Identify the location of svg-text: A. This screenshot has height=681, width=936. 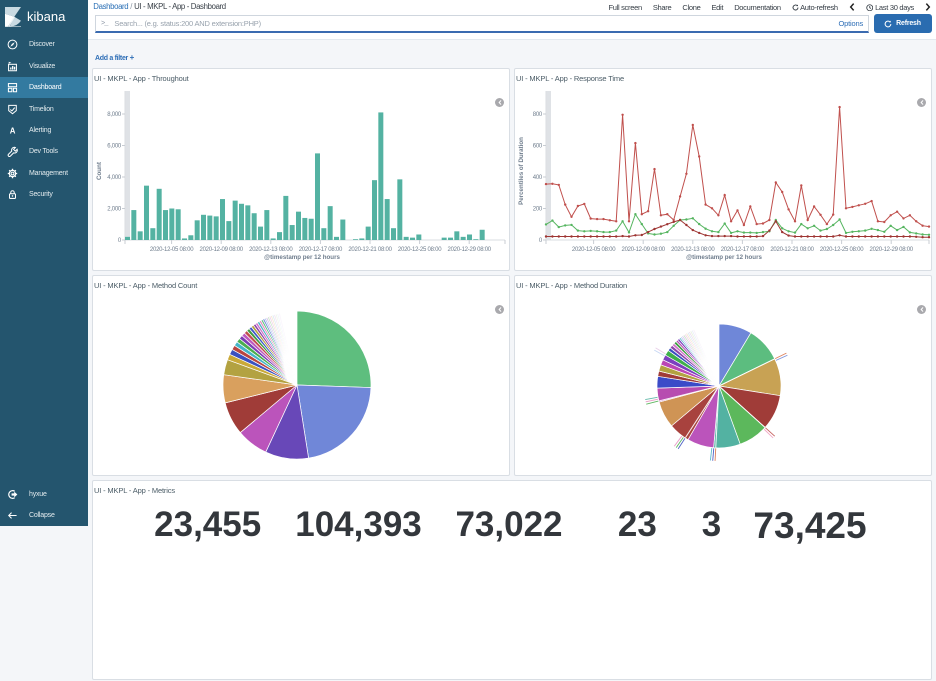
(13, 131).